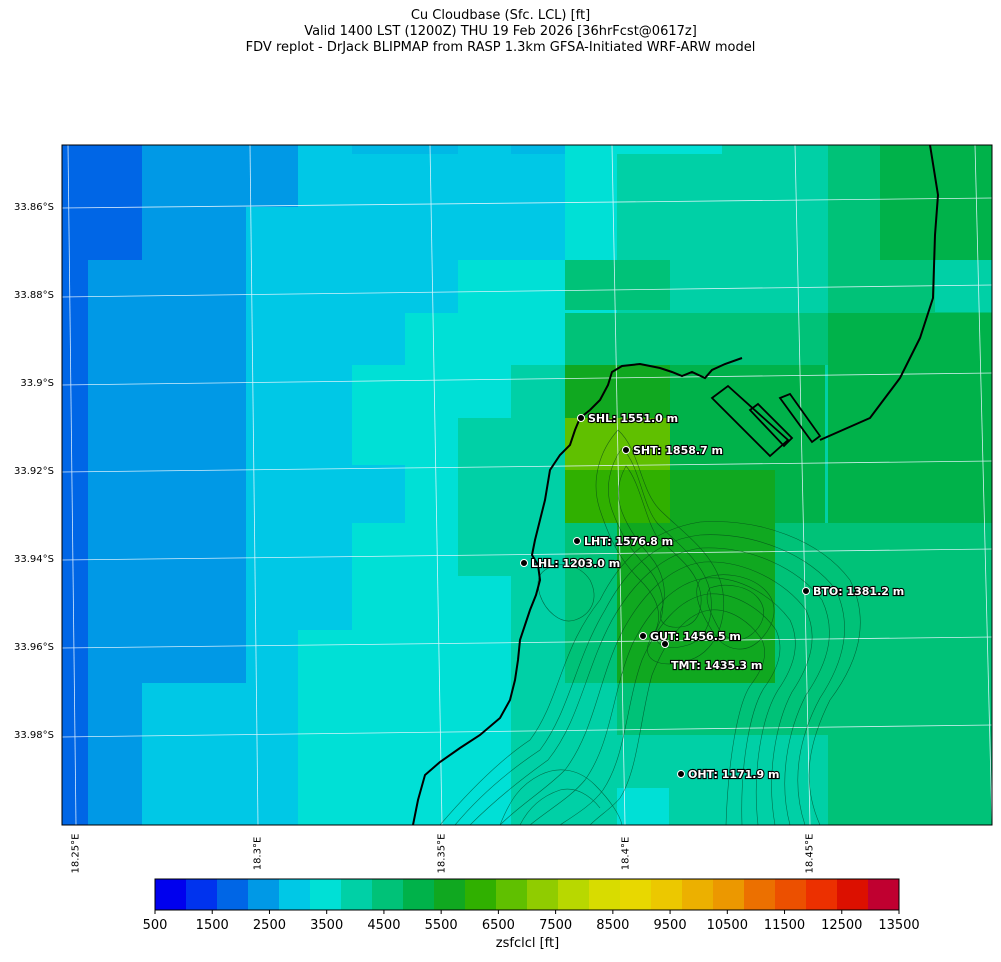 The height and width of the screenshot is (962, 1001). Describe the element at coordinates (613, 925) in the screenshot. I see `colorbar-tick-label: 8500` at that location.